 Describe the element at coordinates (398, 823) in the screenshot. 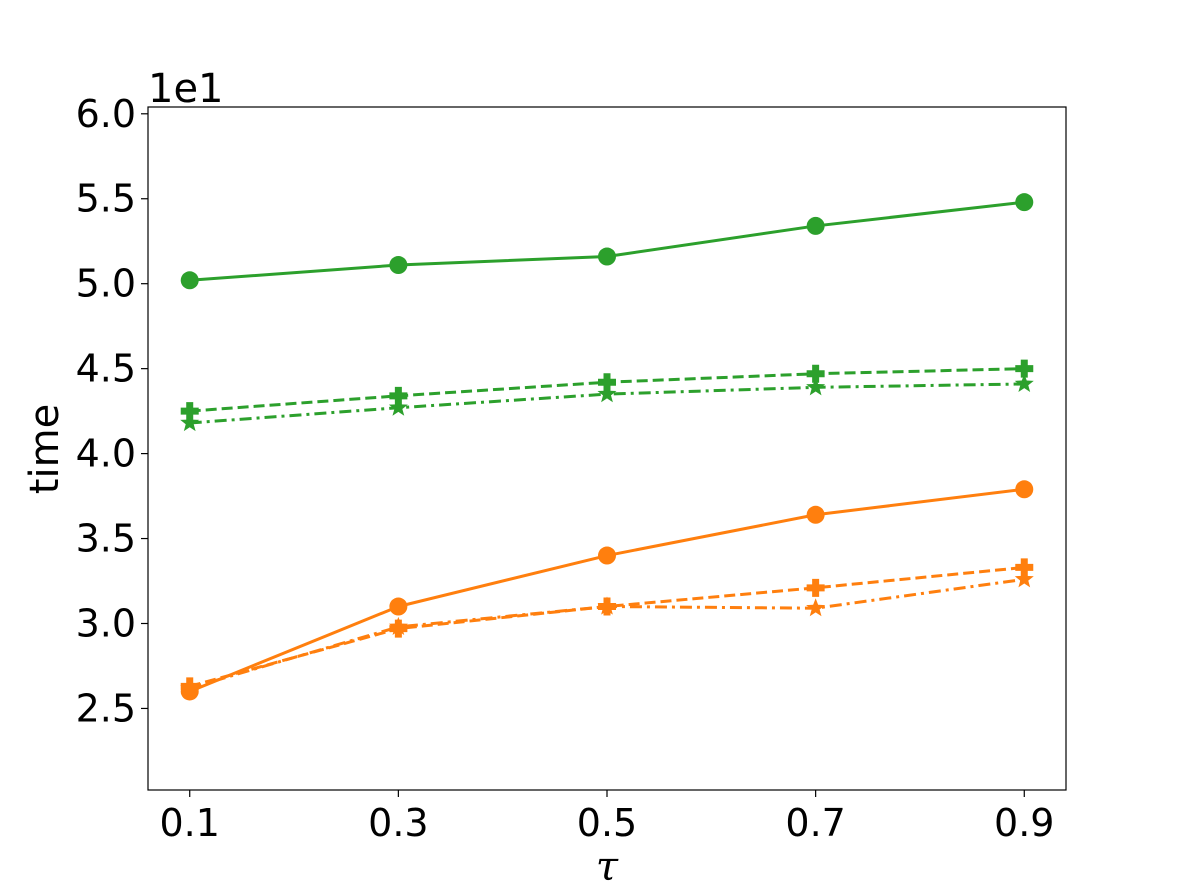

I see `x-tick-label: 0.3` at that location.